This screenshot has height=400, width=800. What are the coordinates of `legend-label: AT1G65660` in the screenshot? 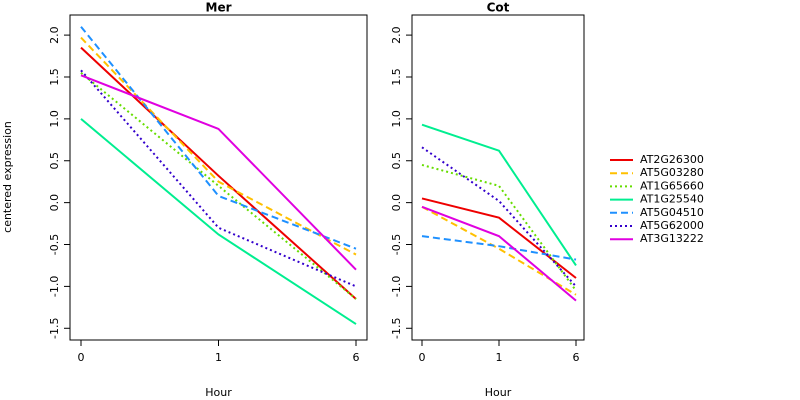 It's located at (672, 185).